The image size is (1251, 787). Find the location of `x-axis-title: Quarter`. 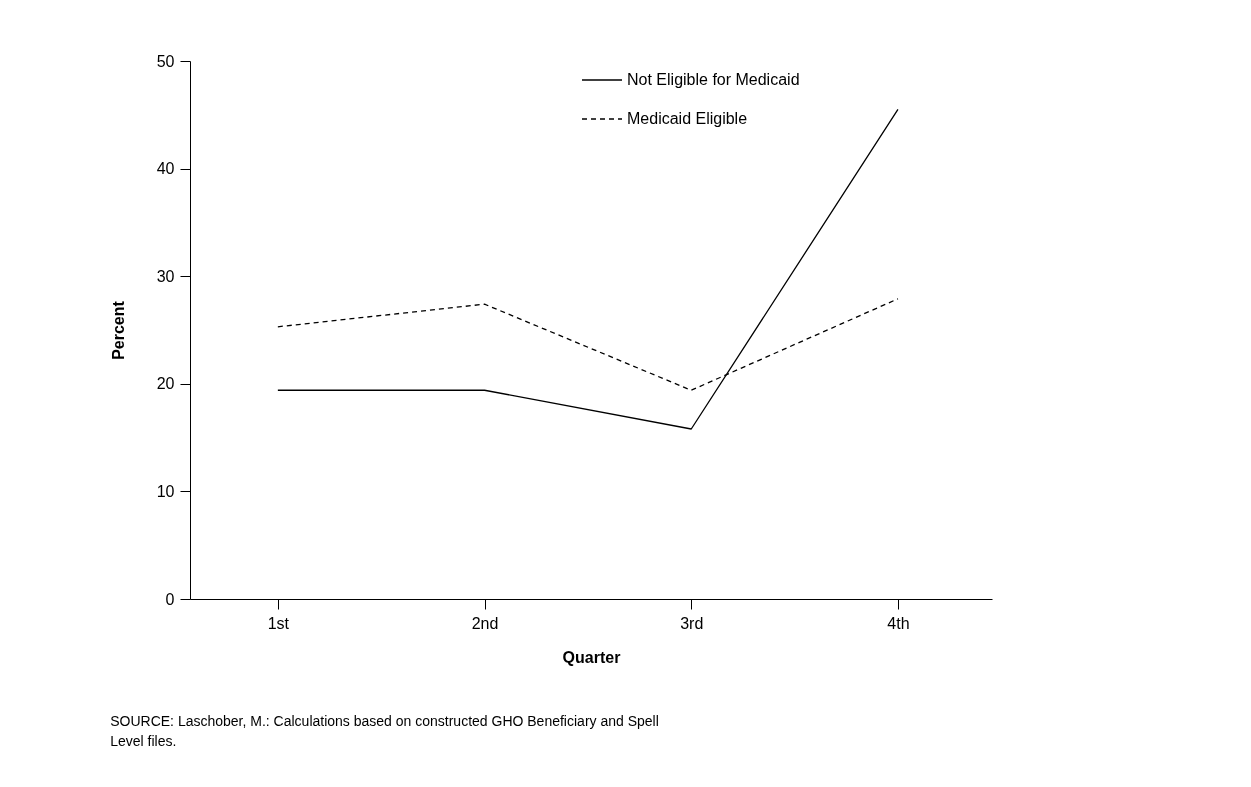

x-axis-title: Quarter is located at coordinates (591, 657).